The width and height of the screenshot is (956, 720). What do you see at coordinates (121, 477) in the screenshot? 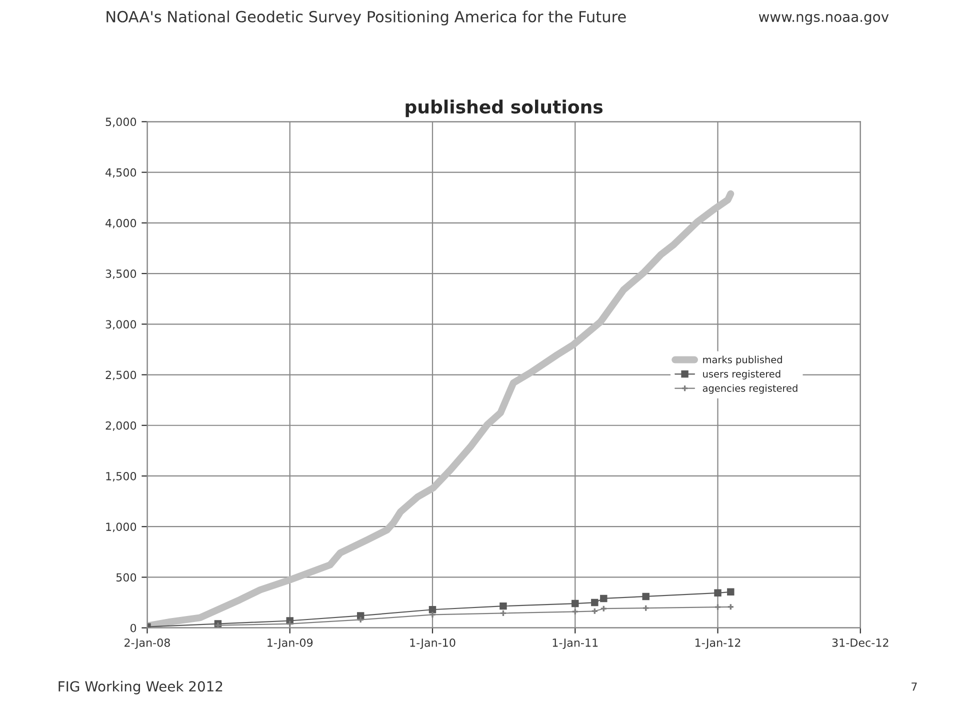
I see `y-tick-label: 1,500` at bounding box center [121, 477].